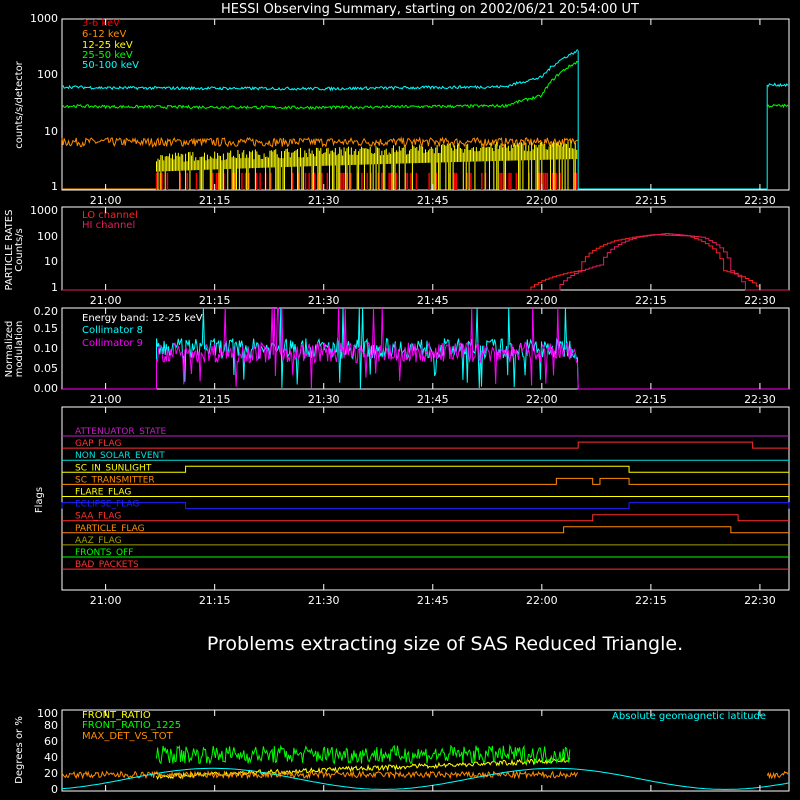 This screenshot has height=800, width=800. What do you see at coordinates (46, 348) in the screenshot?
I see `modulation-ytick-010: 0.10` at bounding box center [46, 348].